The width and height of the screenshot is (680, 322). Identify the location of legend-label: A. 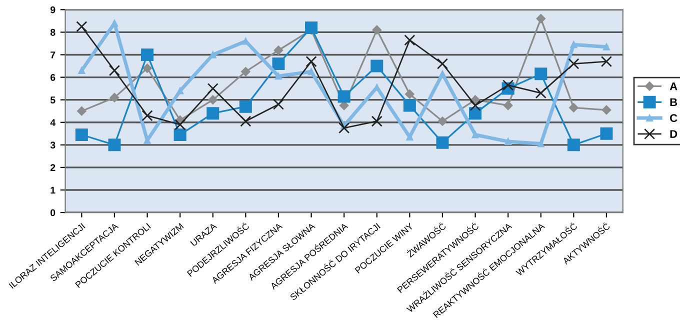
(674, 86).